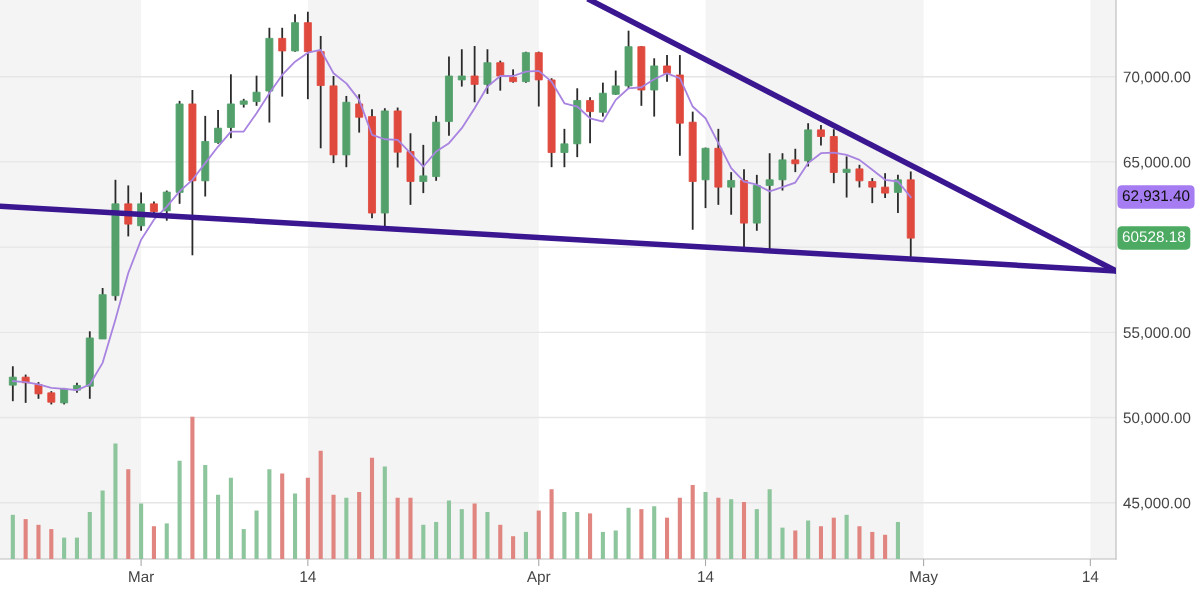  Describe the element at coordinates (1157, 504) in the screenshot. I see `y-tick-label: 45,000.00` at that location.